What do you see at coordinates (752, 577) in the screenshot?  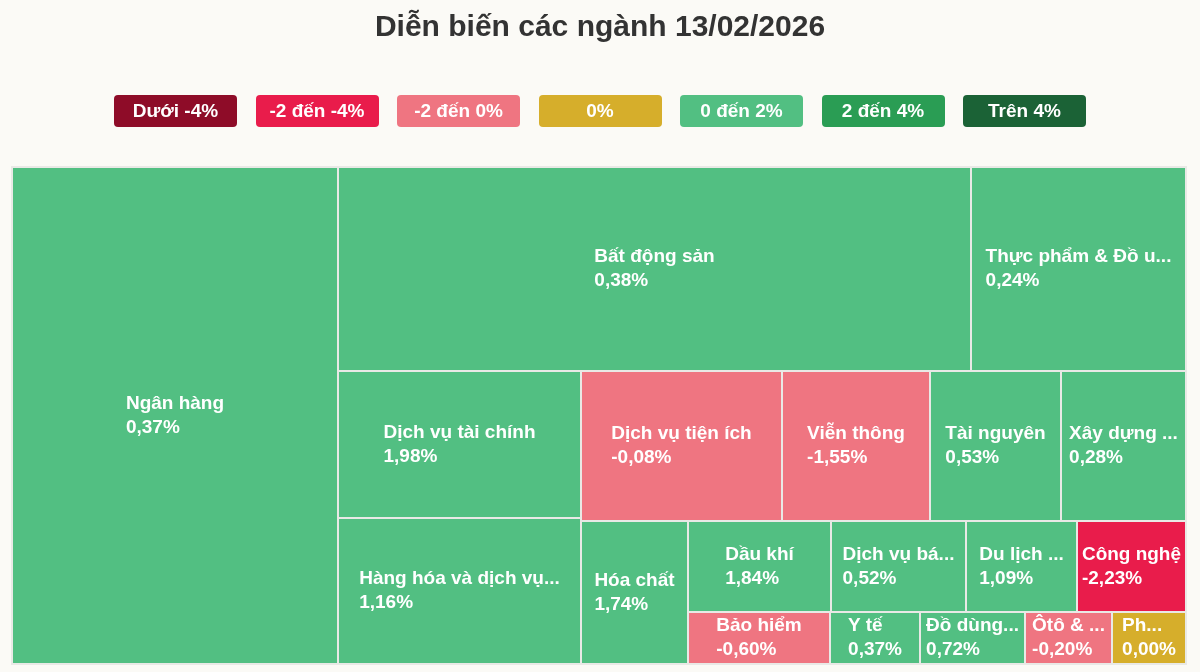 I see `data-label: 1,84%` at bounding box center [752, 577].